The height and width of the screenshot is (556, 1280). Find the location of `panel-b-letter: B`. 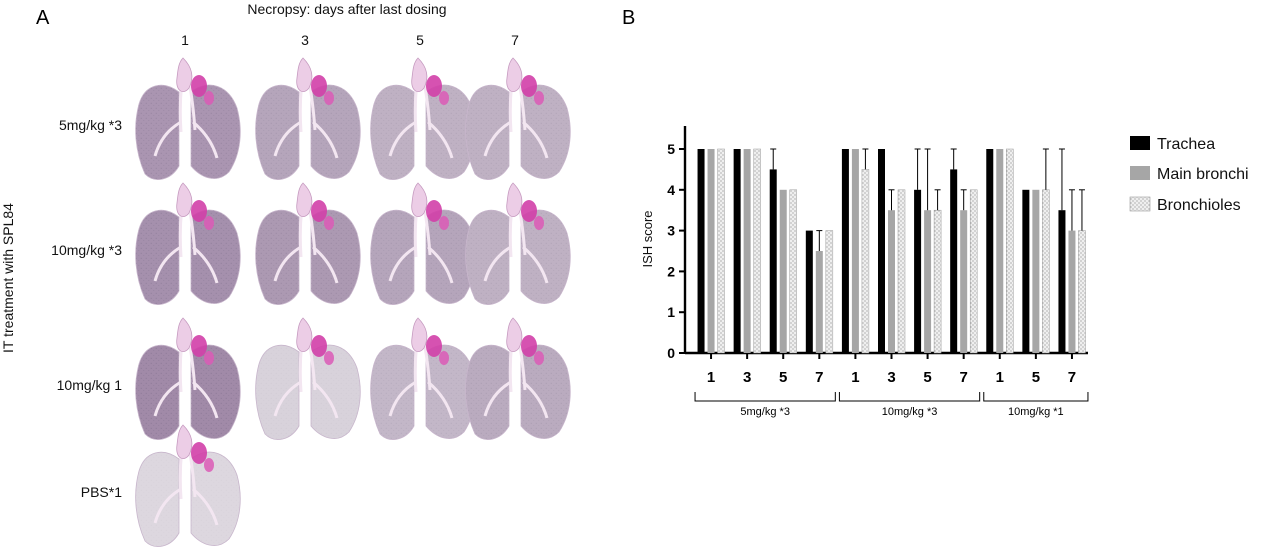

panel-b-letter: B is located at coordinates (628, 18).